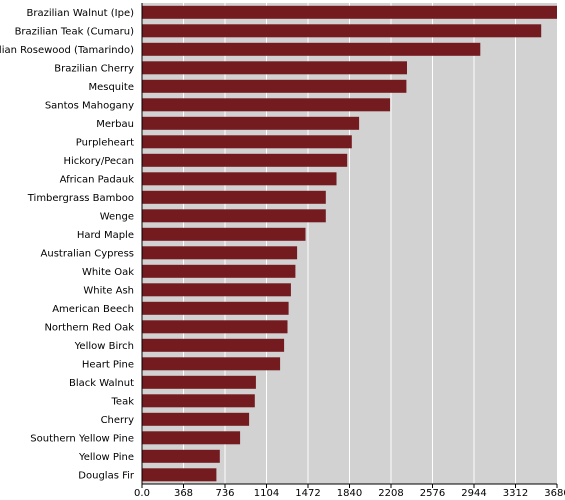 The height and width of the screenshot is (500, 565). What do you see at coordinates (111, 87) in the screenshot?
I see `category-label: Mesquite` at bounding box center [111, 87].